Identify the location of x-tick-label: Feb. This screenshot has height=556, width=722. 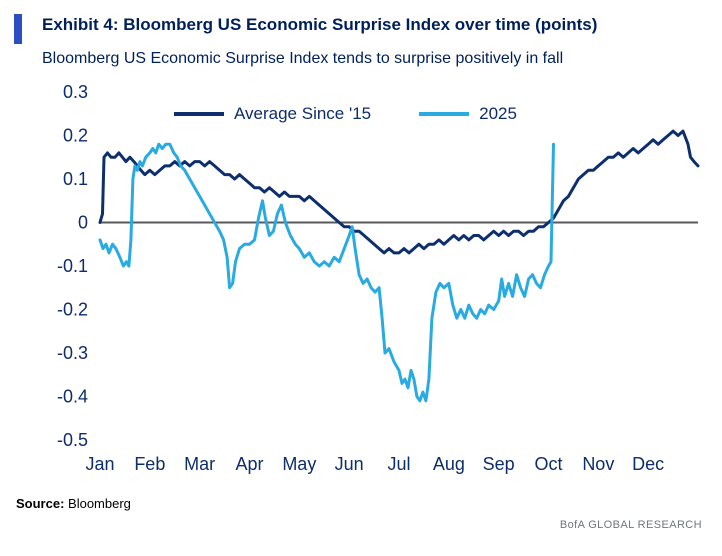
(149, 464).